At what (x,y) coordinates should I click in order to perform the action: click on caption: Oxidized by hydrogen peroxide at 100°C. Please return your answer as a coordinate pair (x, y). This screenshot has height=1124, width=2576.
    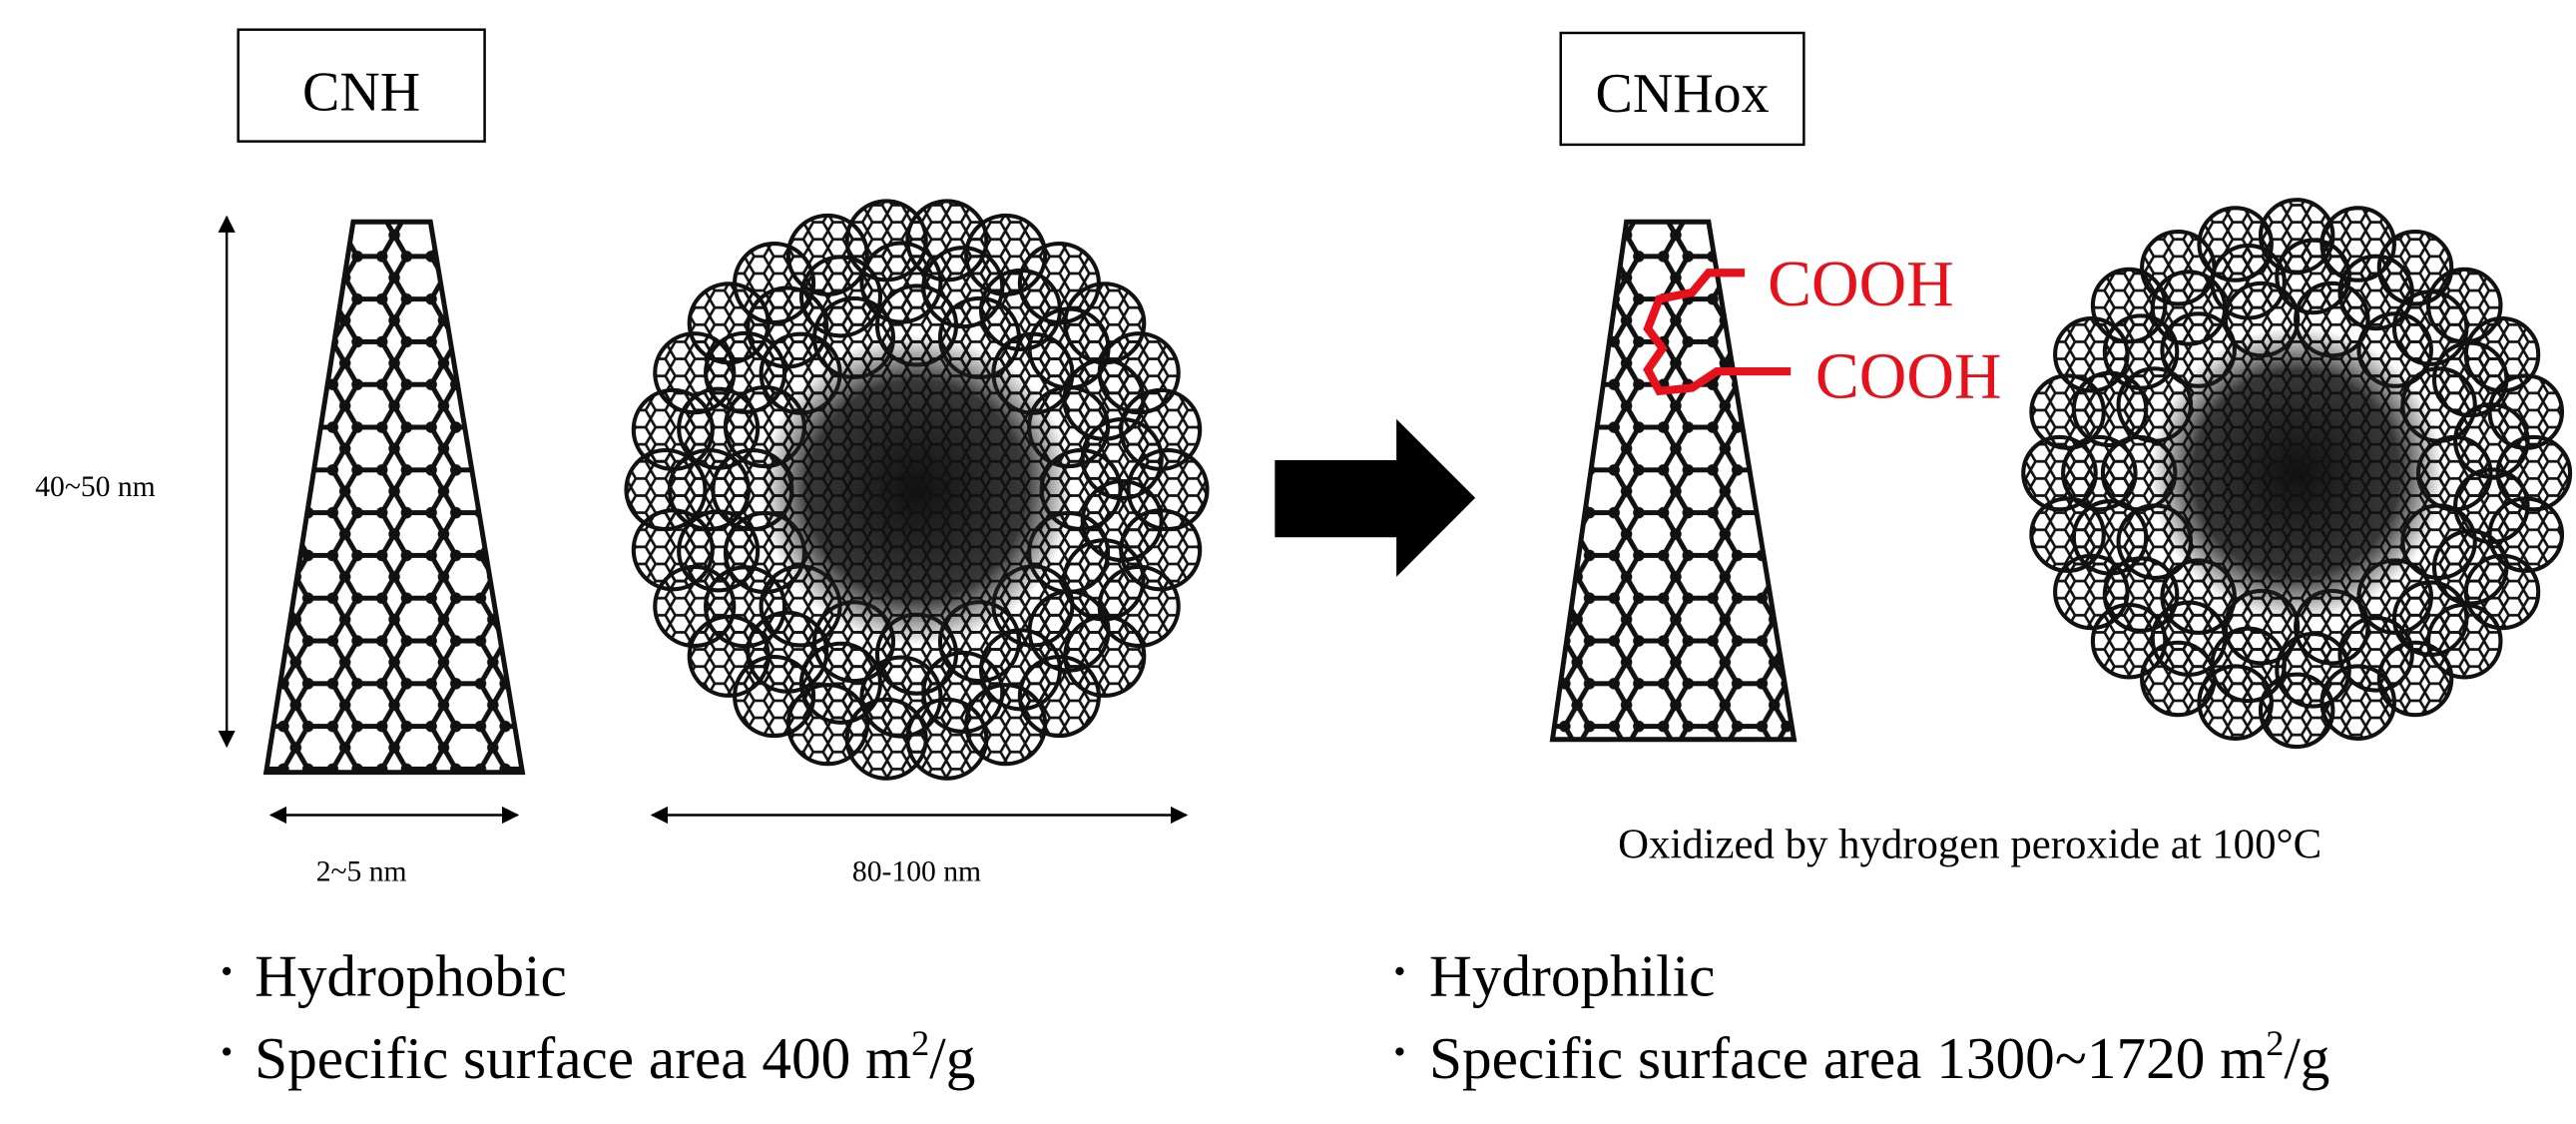
    Looking at the image, I should click on (1970, 844).